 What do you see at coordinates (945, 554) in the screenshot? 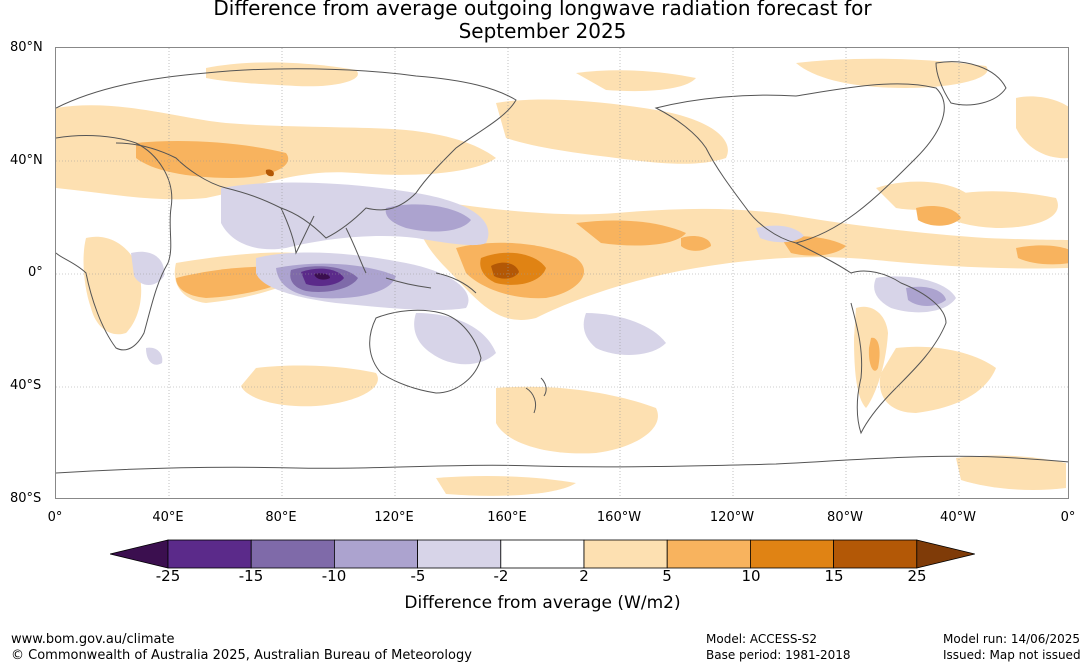
I see `colorbar-cell-high-extend` at bounding box center [945, 554].